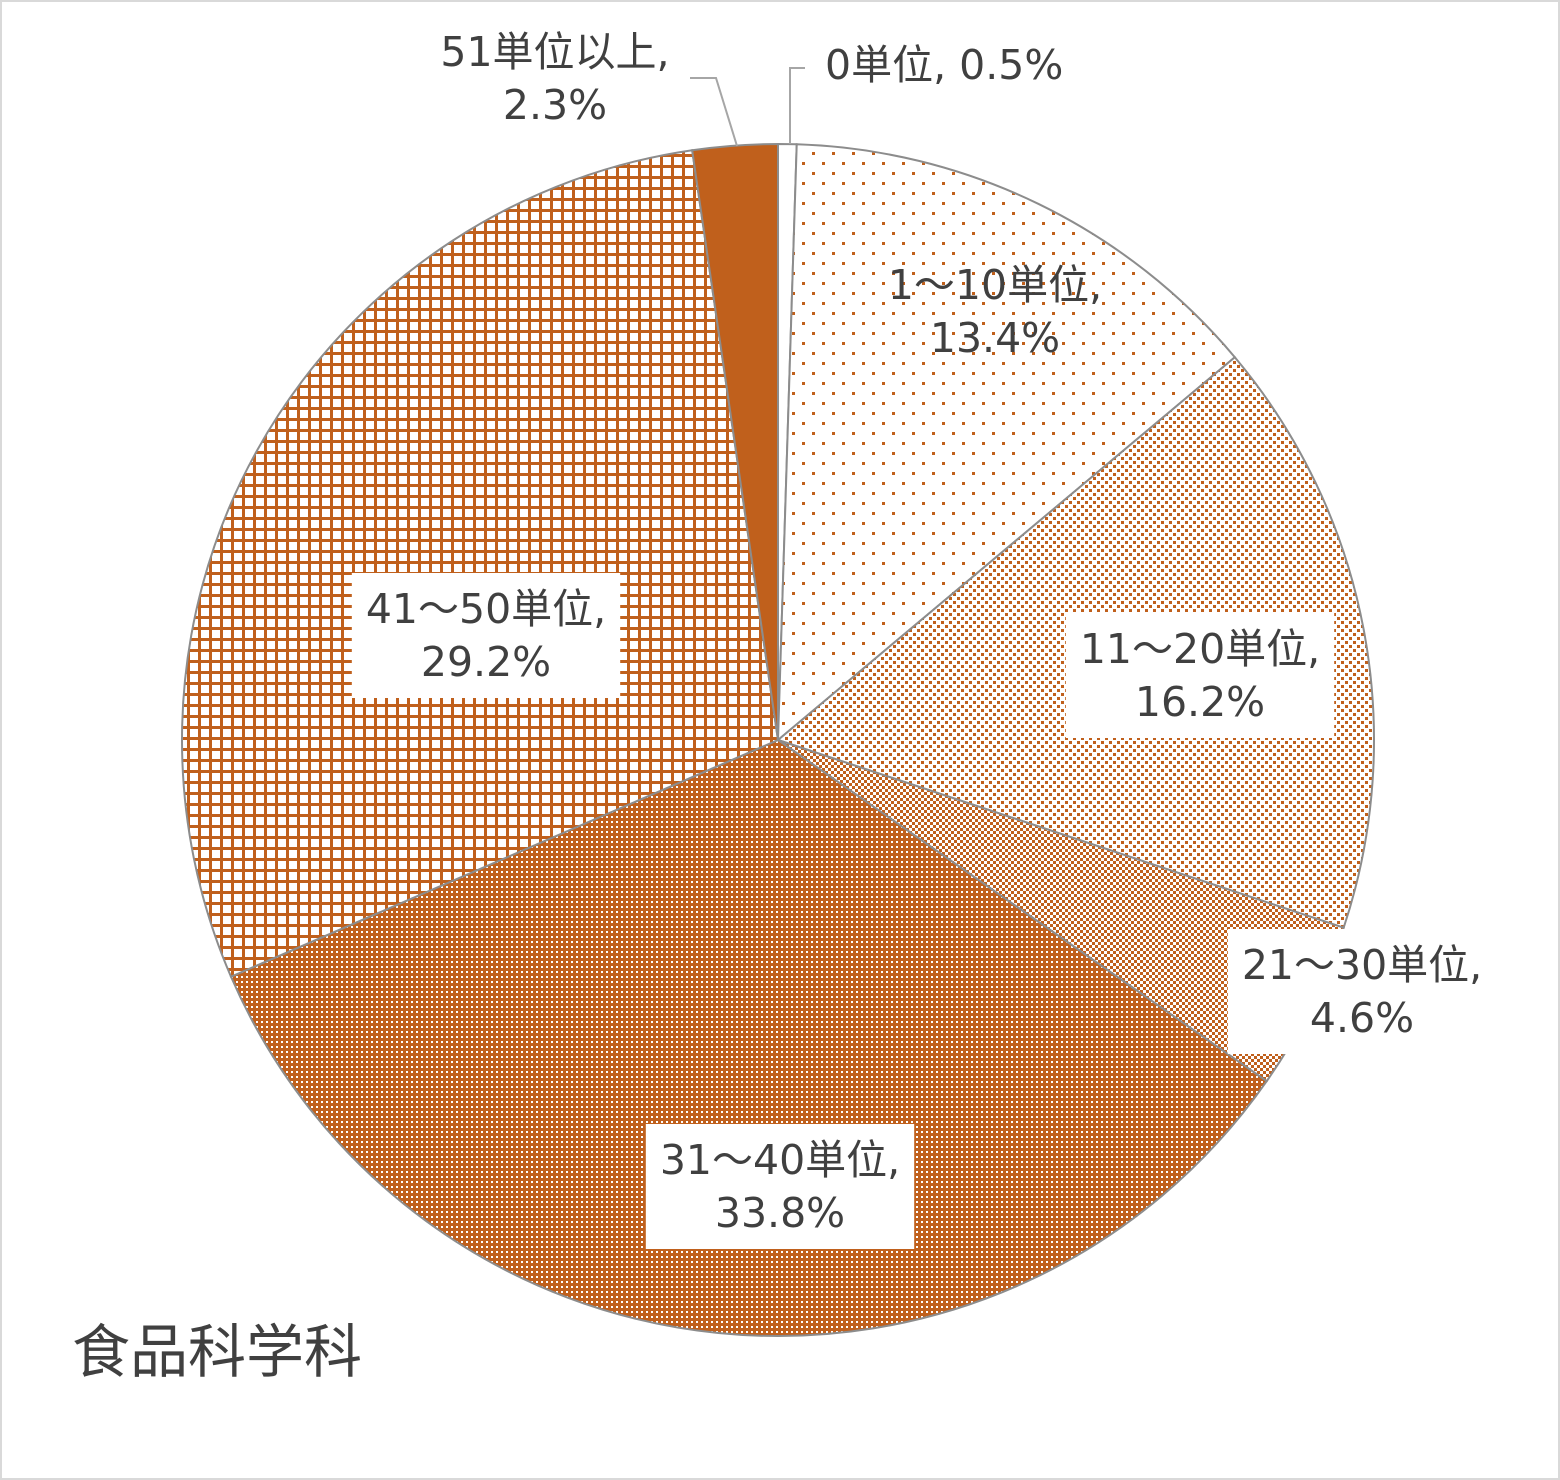 This screenshot has height=1480, width=1560. Describe the element at coordinates (486, 609) in the screenshot. I see `slice-category-label: 41～50単位,` at that location.